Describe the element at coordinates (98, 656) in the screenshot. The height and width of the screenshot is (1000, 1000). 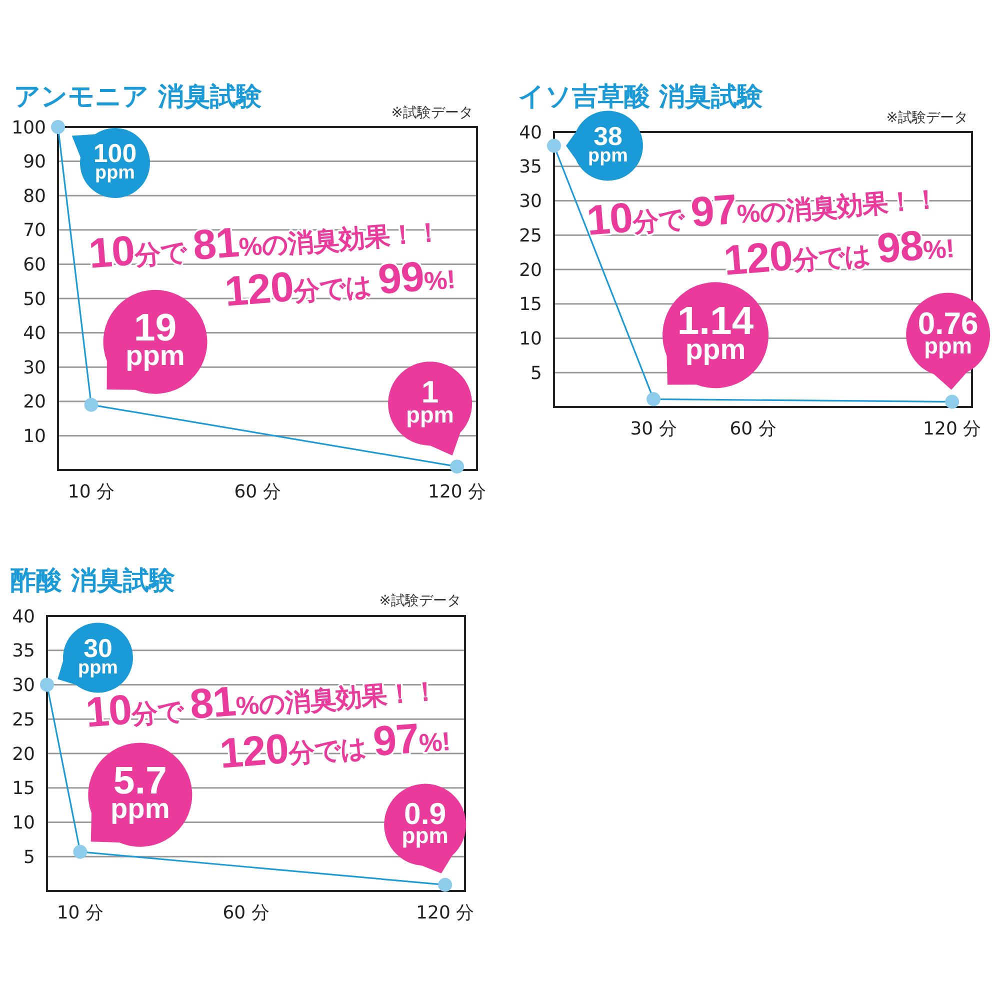
I see `data-label: 30 ppm` at that location.